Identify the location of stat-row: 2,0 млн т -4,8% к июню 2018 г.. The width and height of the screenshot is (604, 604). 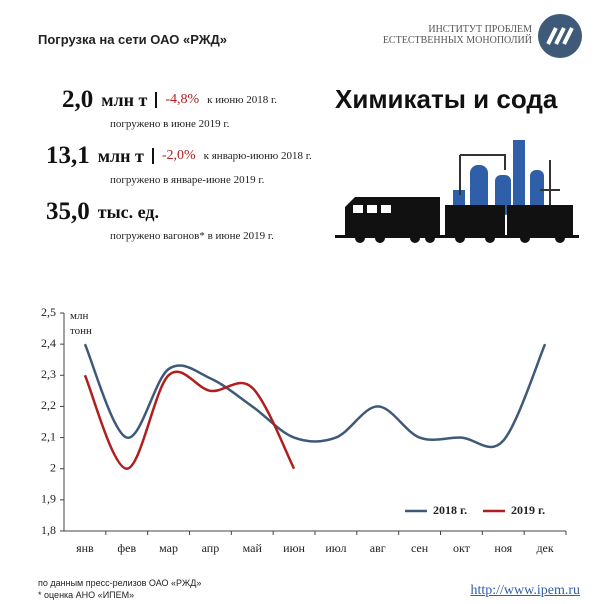
(169, 100).